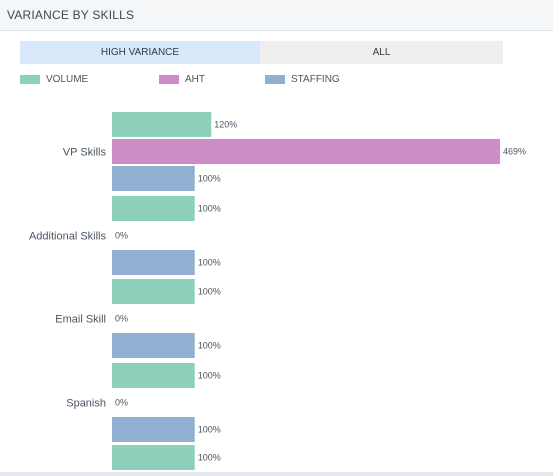 The image size is (553, 476). I want to click on bar-email-skill-volume, so click(153, 291).